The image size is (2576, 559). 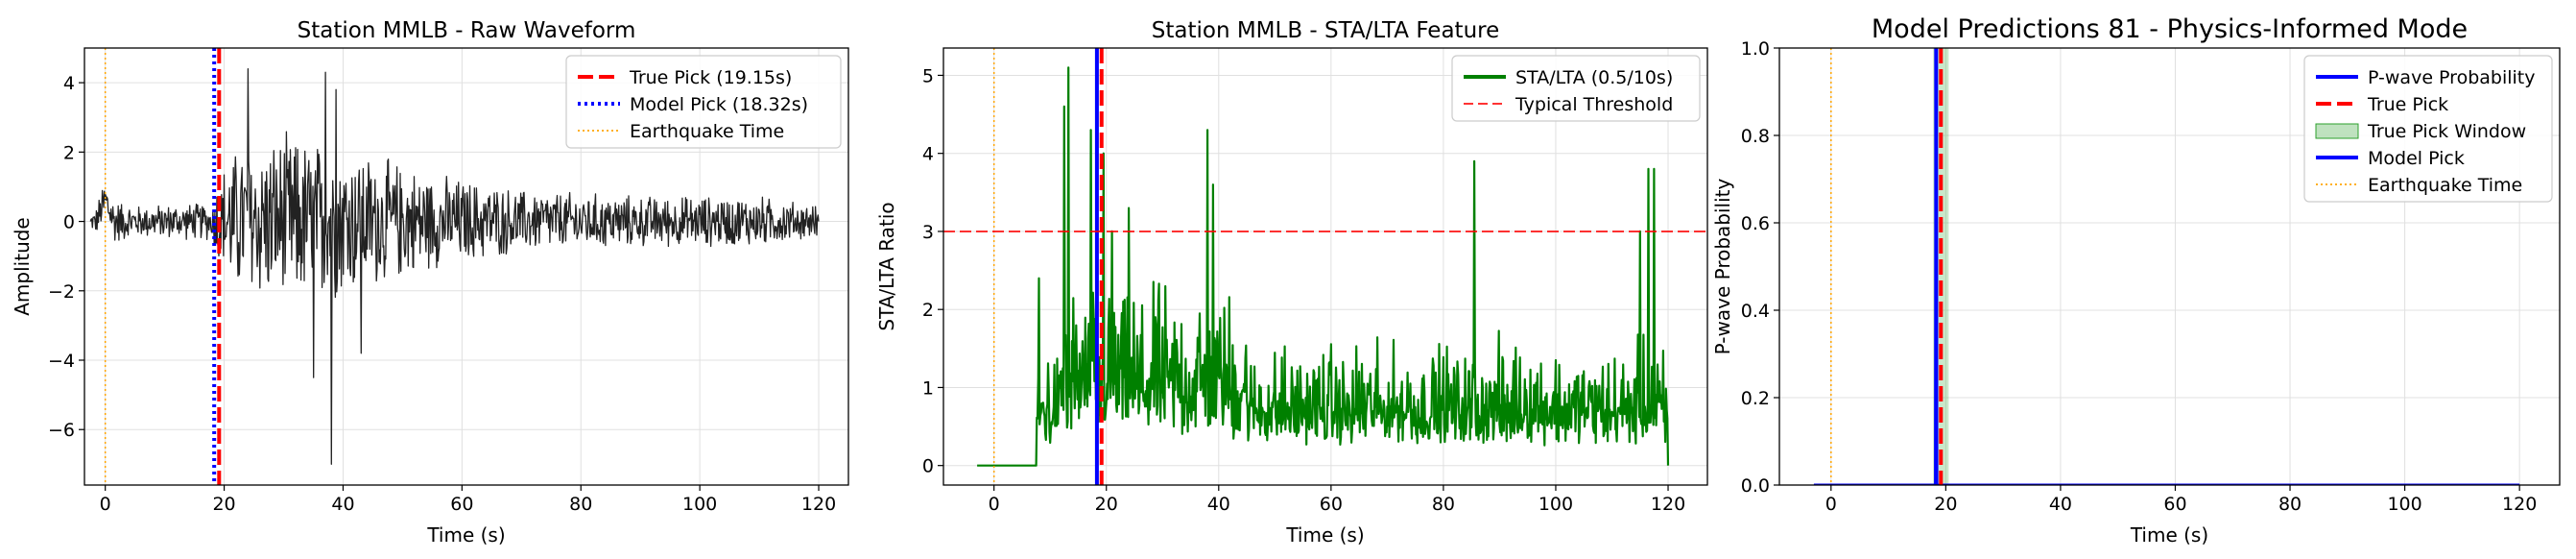 I want to click on y-tick-label: 0.2, so click(x=1755, y=398).